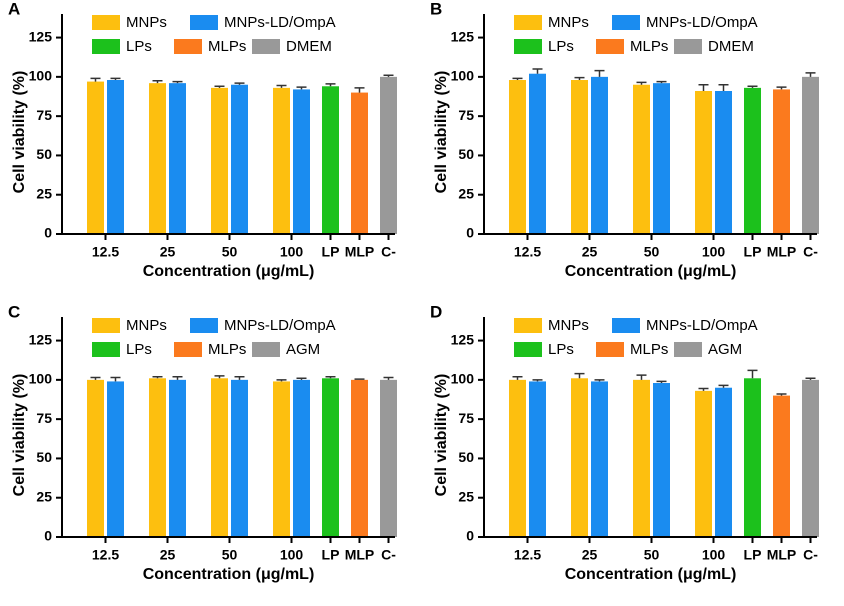 The image size is (844, 606). Describe the element at coordinates (303, 349) in the screenshot. I see `legend-label: AGM` at that location.